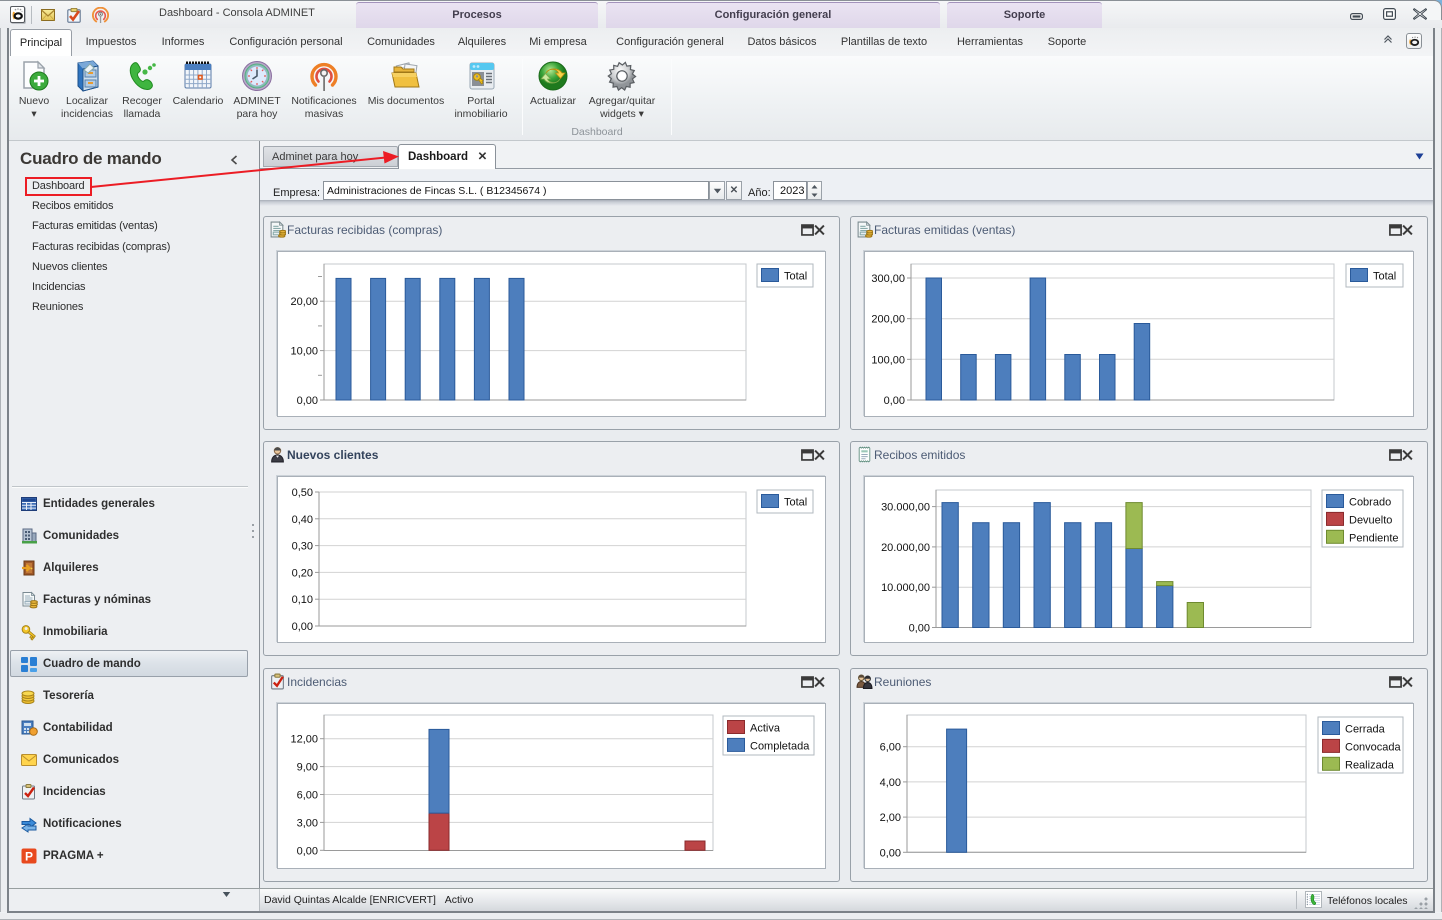  I want to click on svg-text: Devuelto, so click(1370, 520).